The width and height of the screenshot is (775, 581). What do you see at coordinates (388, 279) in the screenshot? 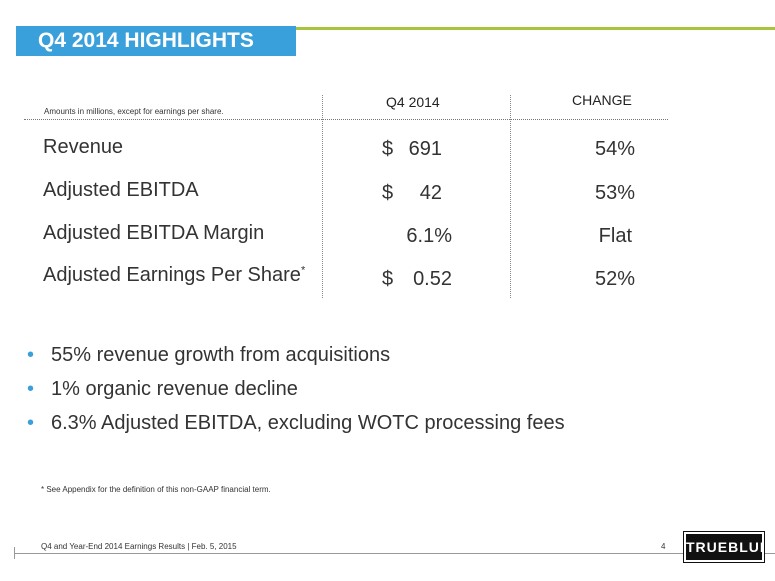
I see `row-currency-adjusted-eps: $` at bounding box center [388, 279].